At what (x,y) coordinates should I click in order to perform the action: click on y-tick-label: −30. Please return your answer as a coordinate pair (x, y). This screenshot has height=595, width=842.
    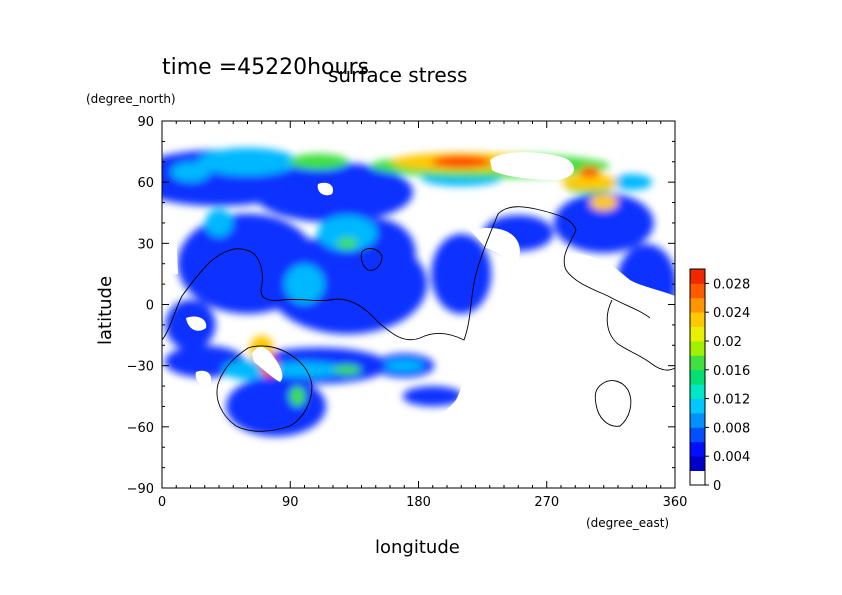
    Looking at the image, I should click on (140, 367).